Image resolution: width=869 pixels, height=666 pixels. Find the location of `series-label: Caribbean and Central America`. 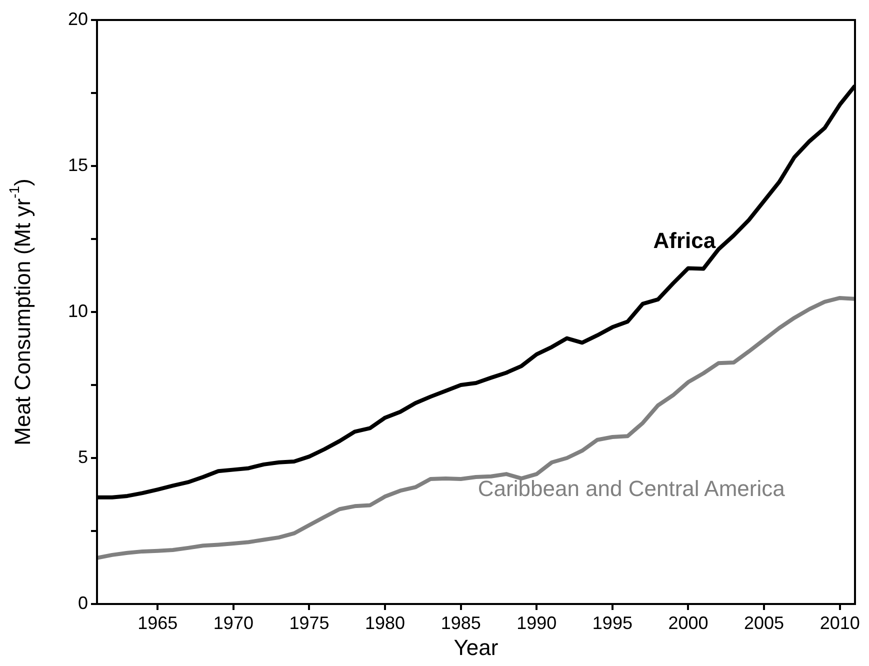

series-label: Caribbean and Central America is located at coordinates (632, 489).